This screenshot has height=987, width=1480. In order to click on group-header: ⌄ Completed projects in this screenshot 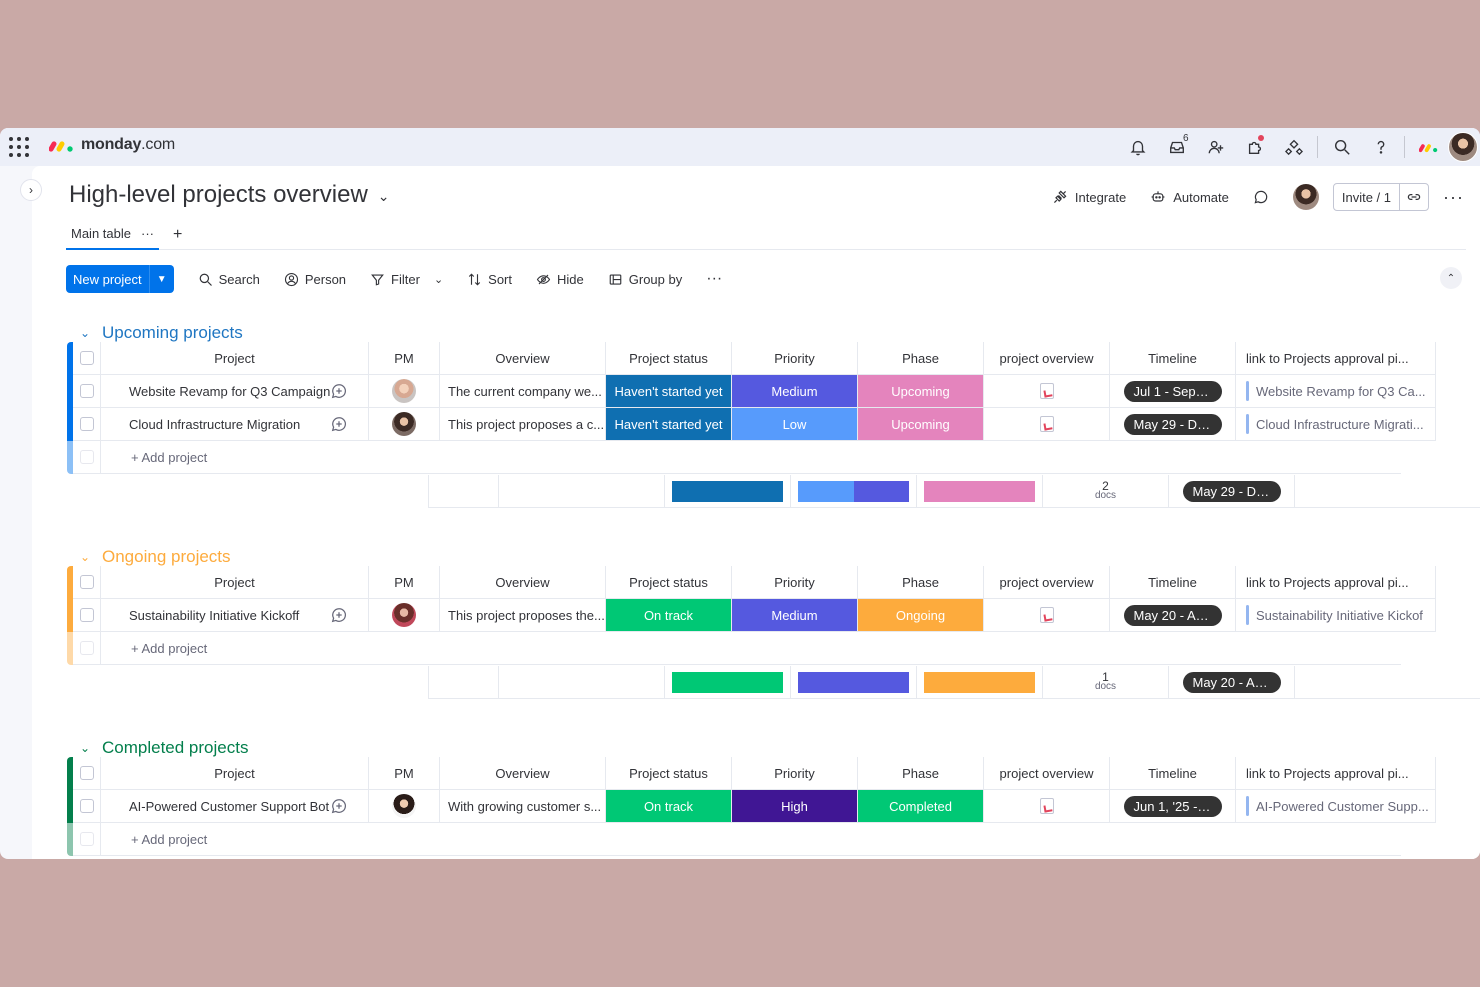, I will do `click(164, 748)`.